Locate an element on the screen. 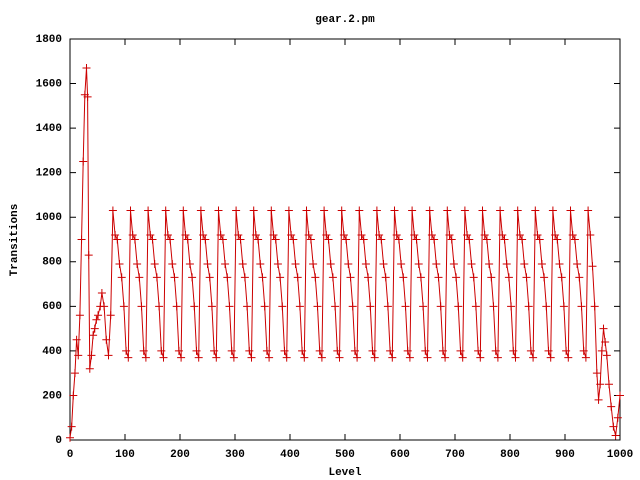 The image size is (640, 480). y-tick-label: 1400 is located at coordinates (49, 129).